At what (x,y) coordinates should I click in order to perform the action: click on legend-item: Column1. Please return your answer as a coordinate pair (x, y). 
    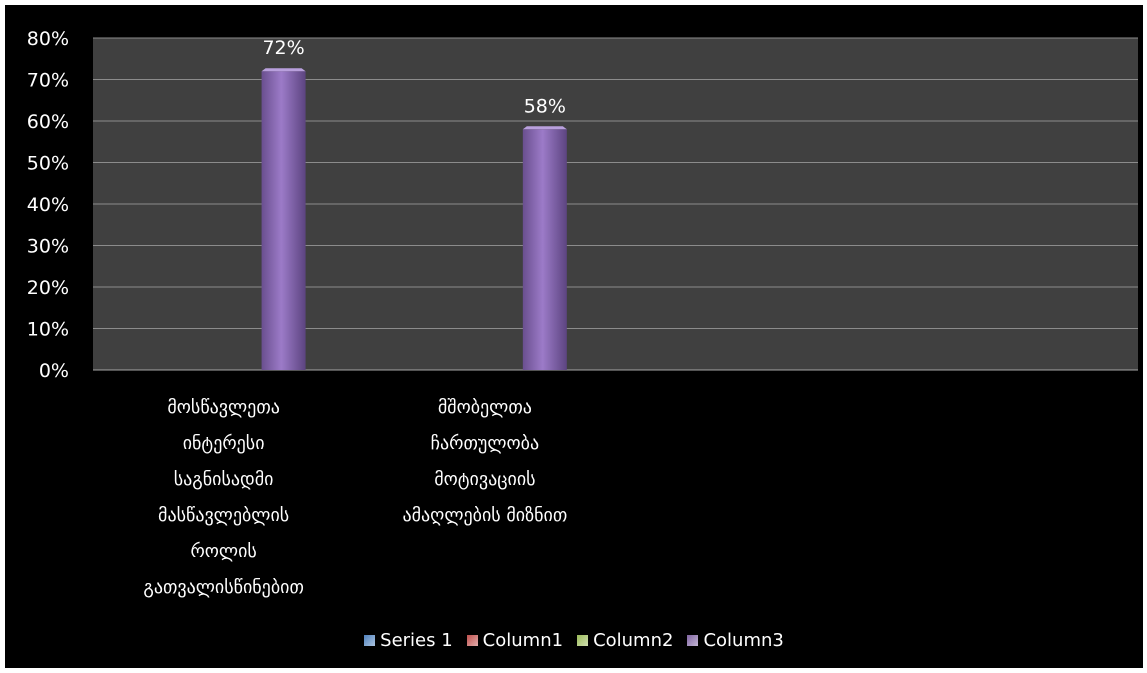
    Looking at the image, I should click on (515, 640).